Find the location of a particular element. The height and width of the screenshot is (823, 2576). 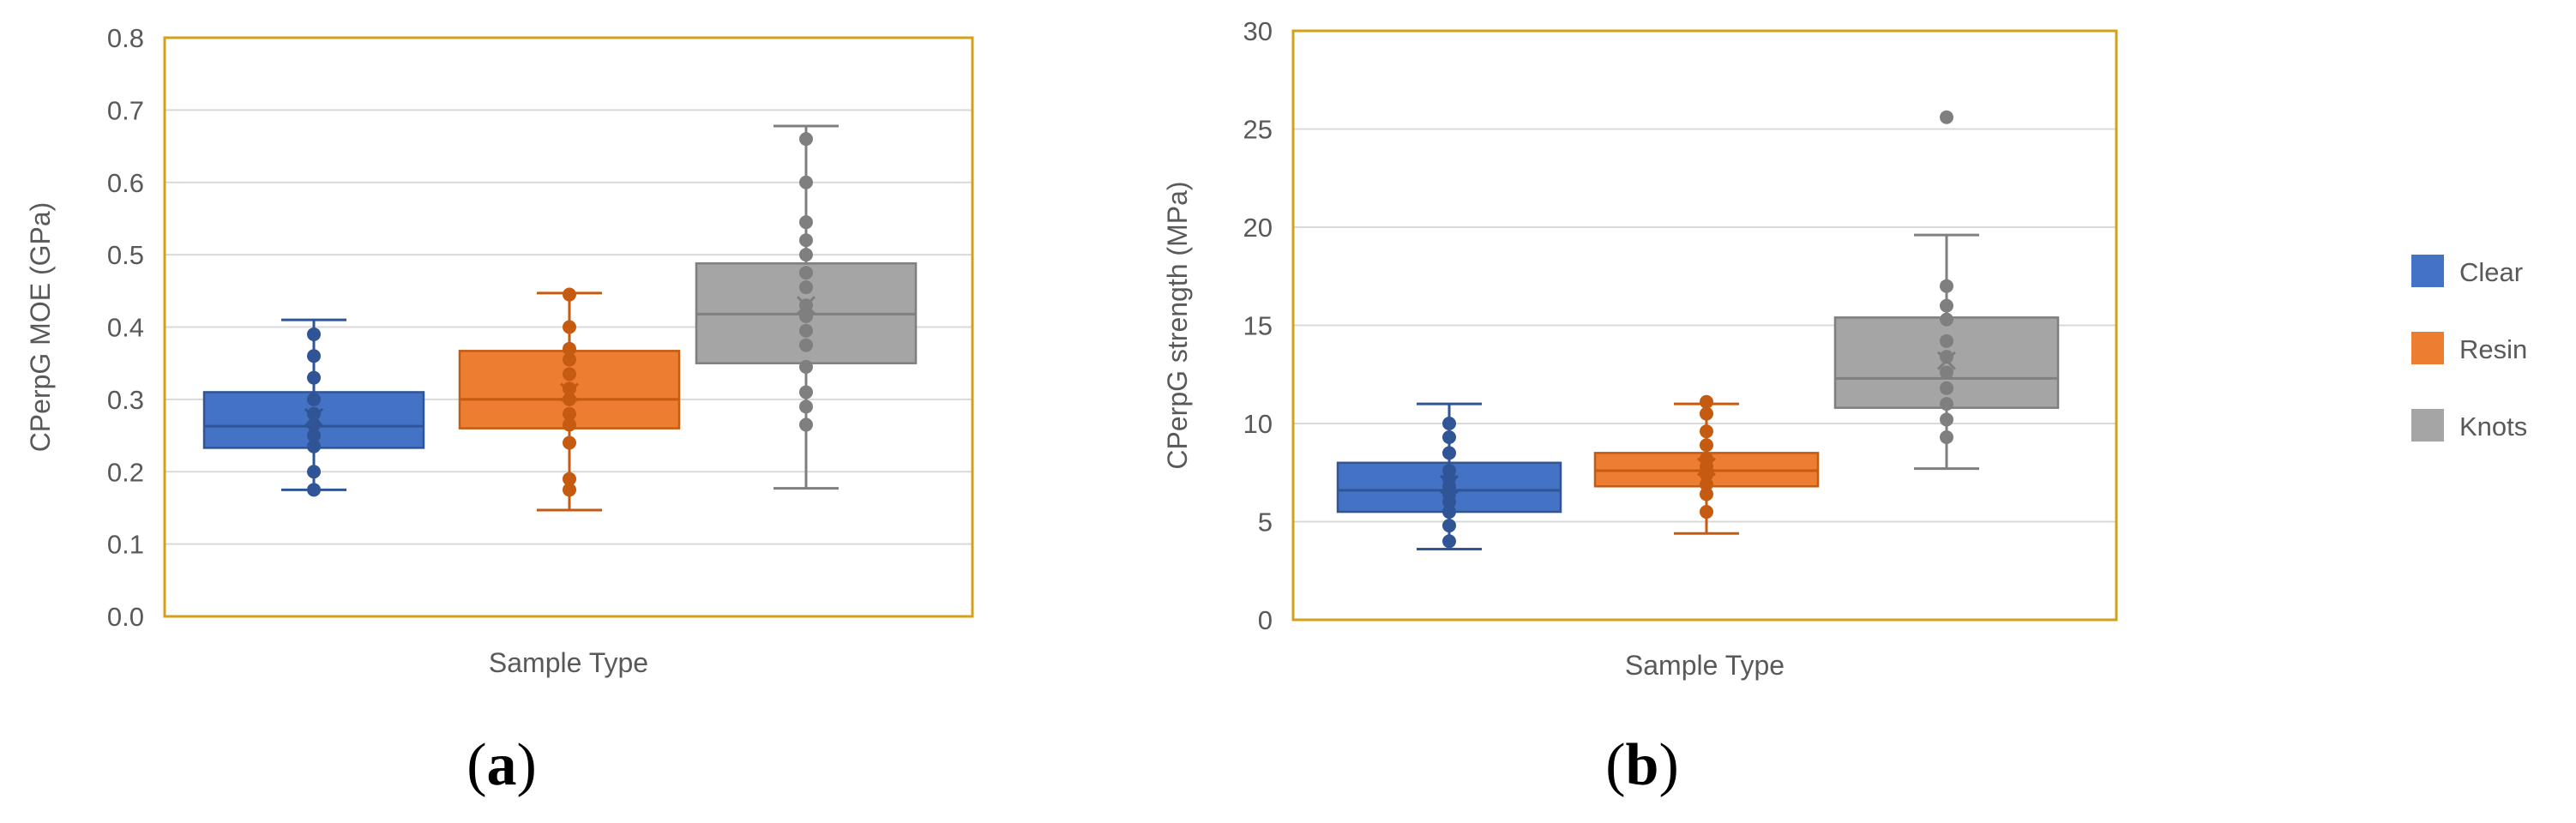

legend-swatch-knots is located at coordinates (2427, 425).